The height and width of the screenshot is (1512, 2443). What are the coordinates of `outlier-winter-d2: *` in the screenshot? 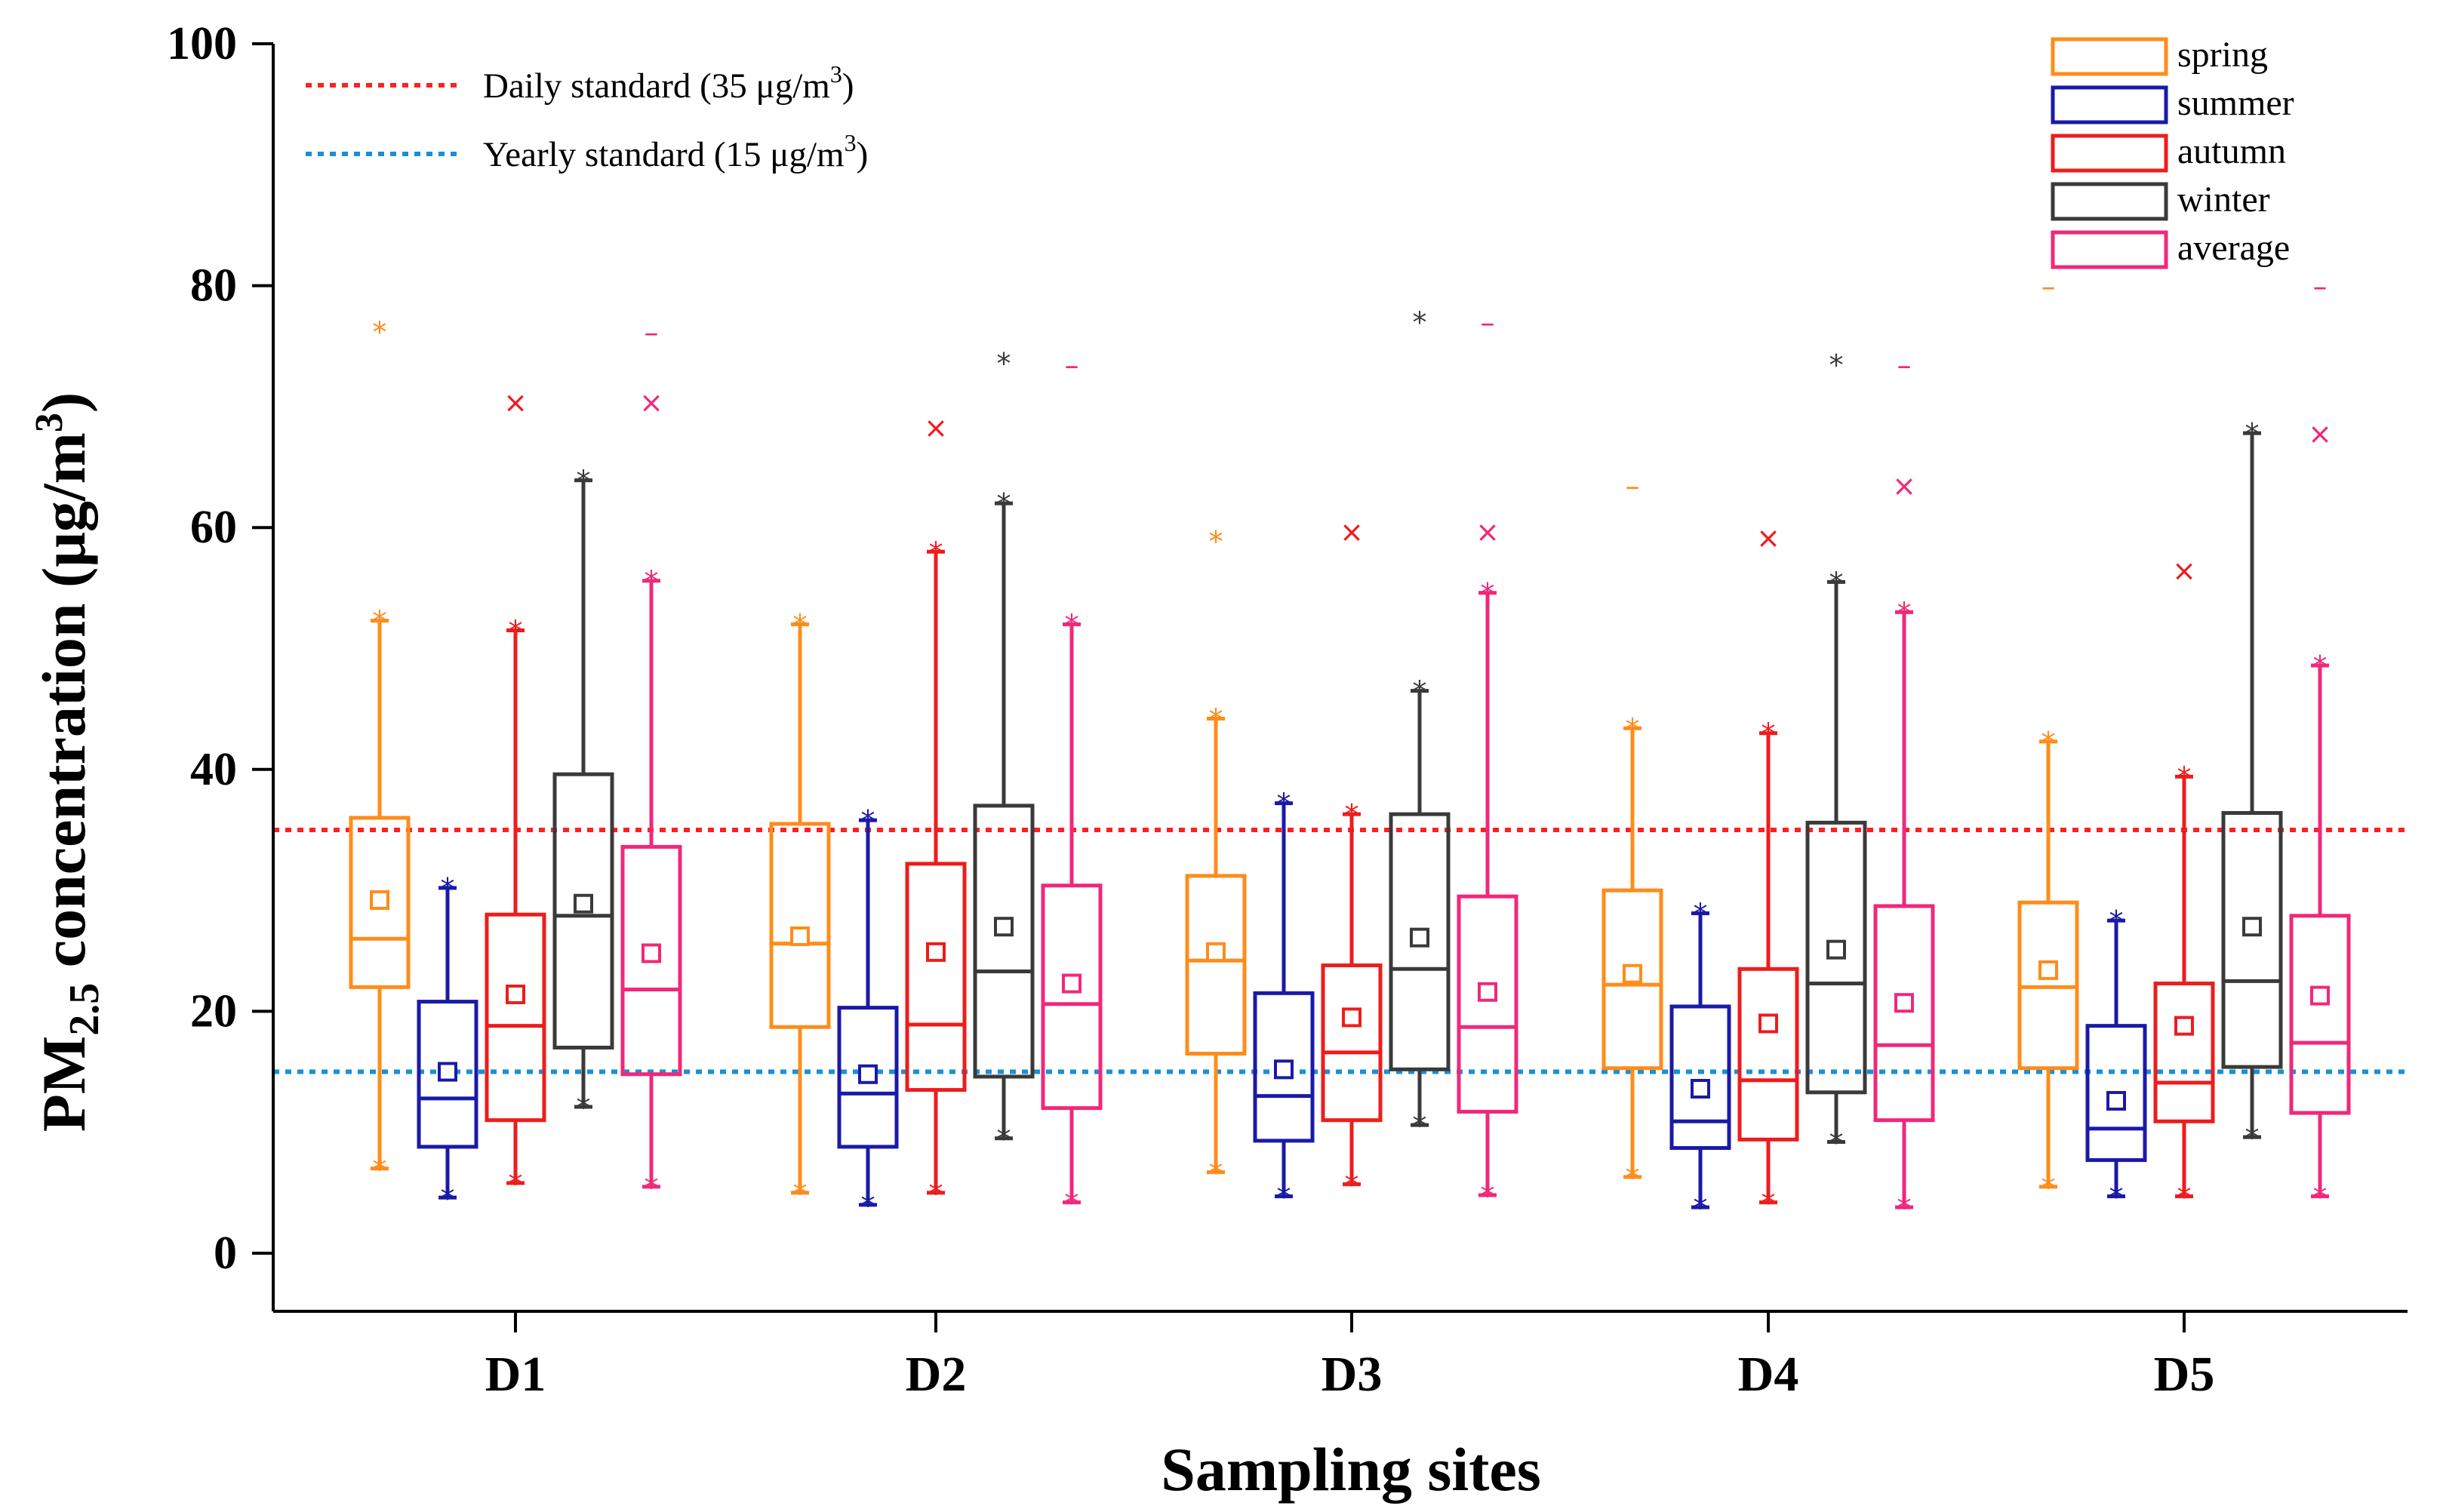 It's located at (1004, 363).